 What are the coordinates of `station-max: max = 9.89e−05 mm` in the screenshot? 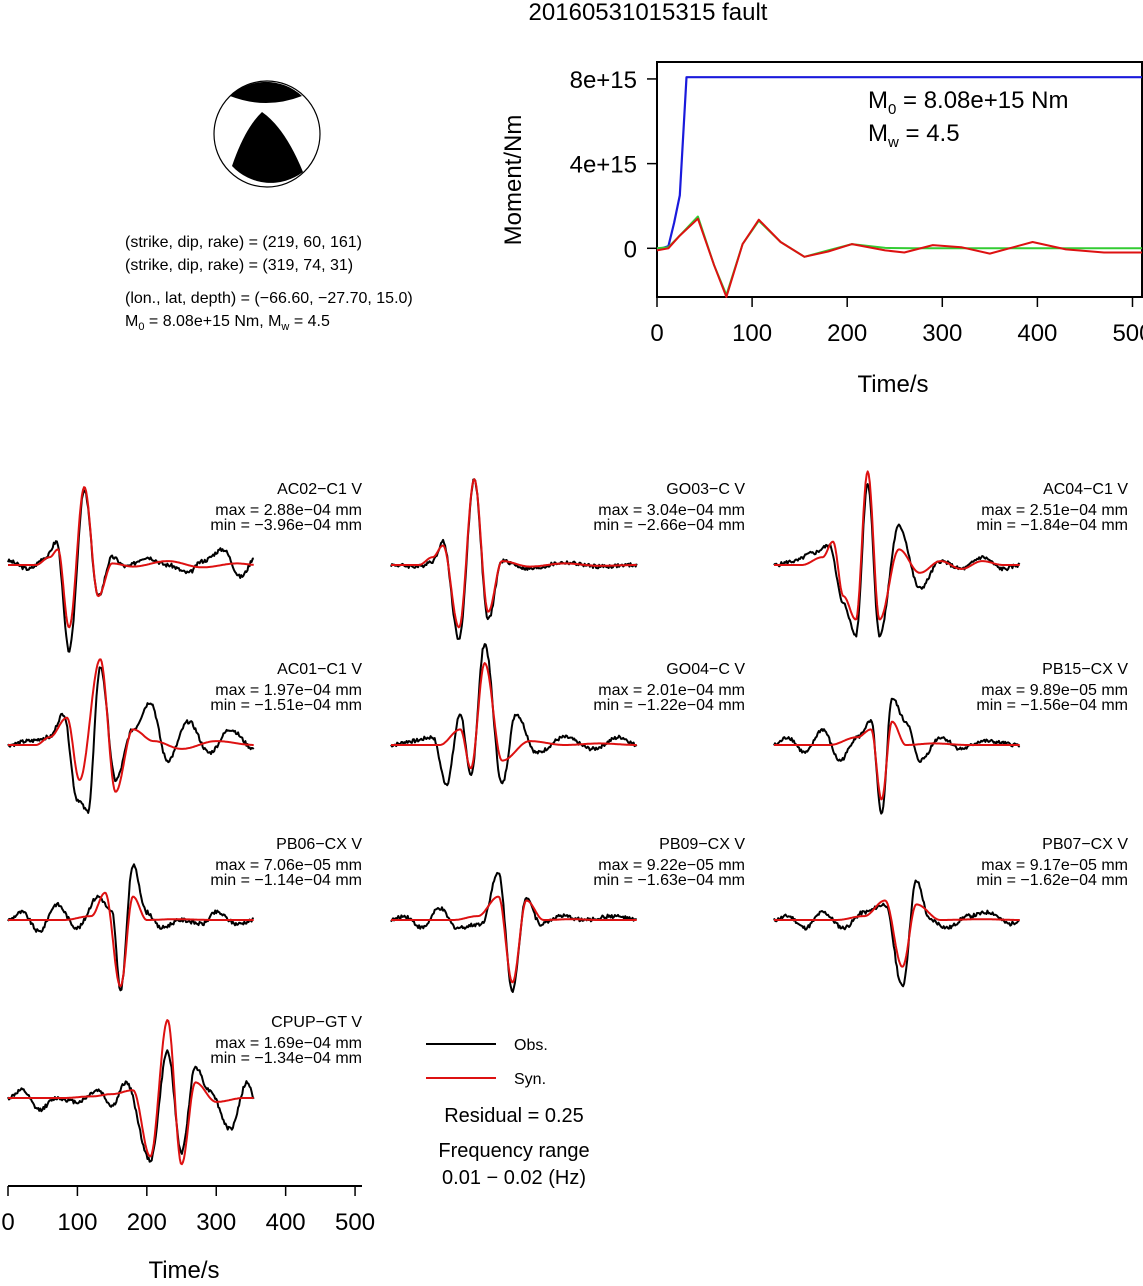 It's located at (1054, 690).